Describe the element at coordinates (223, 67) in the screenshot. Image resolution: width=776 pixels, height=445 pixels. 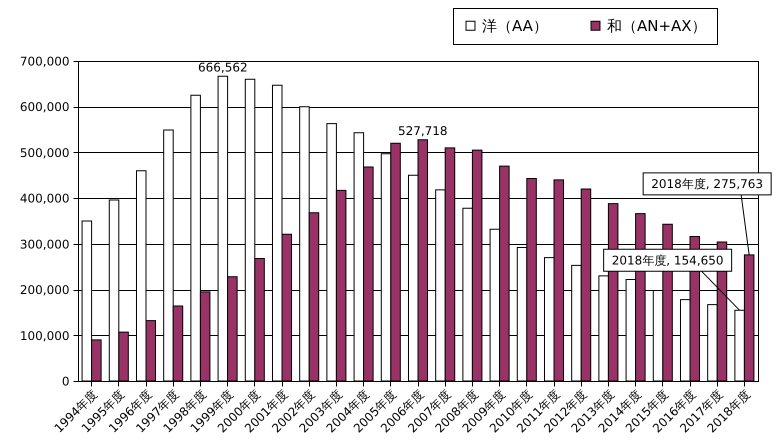
I see `data-label: 666,562` at that location.